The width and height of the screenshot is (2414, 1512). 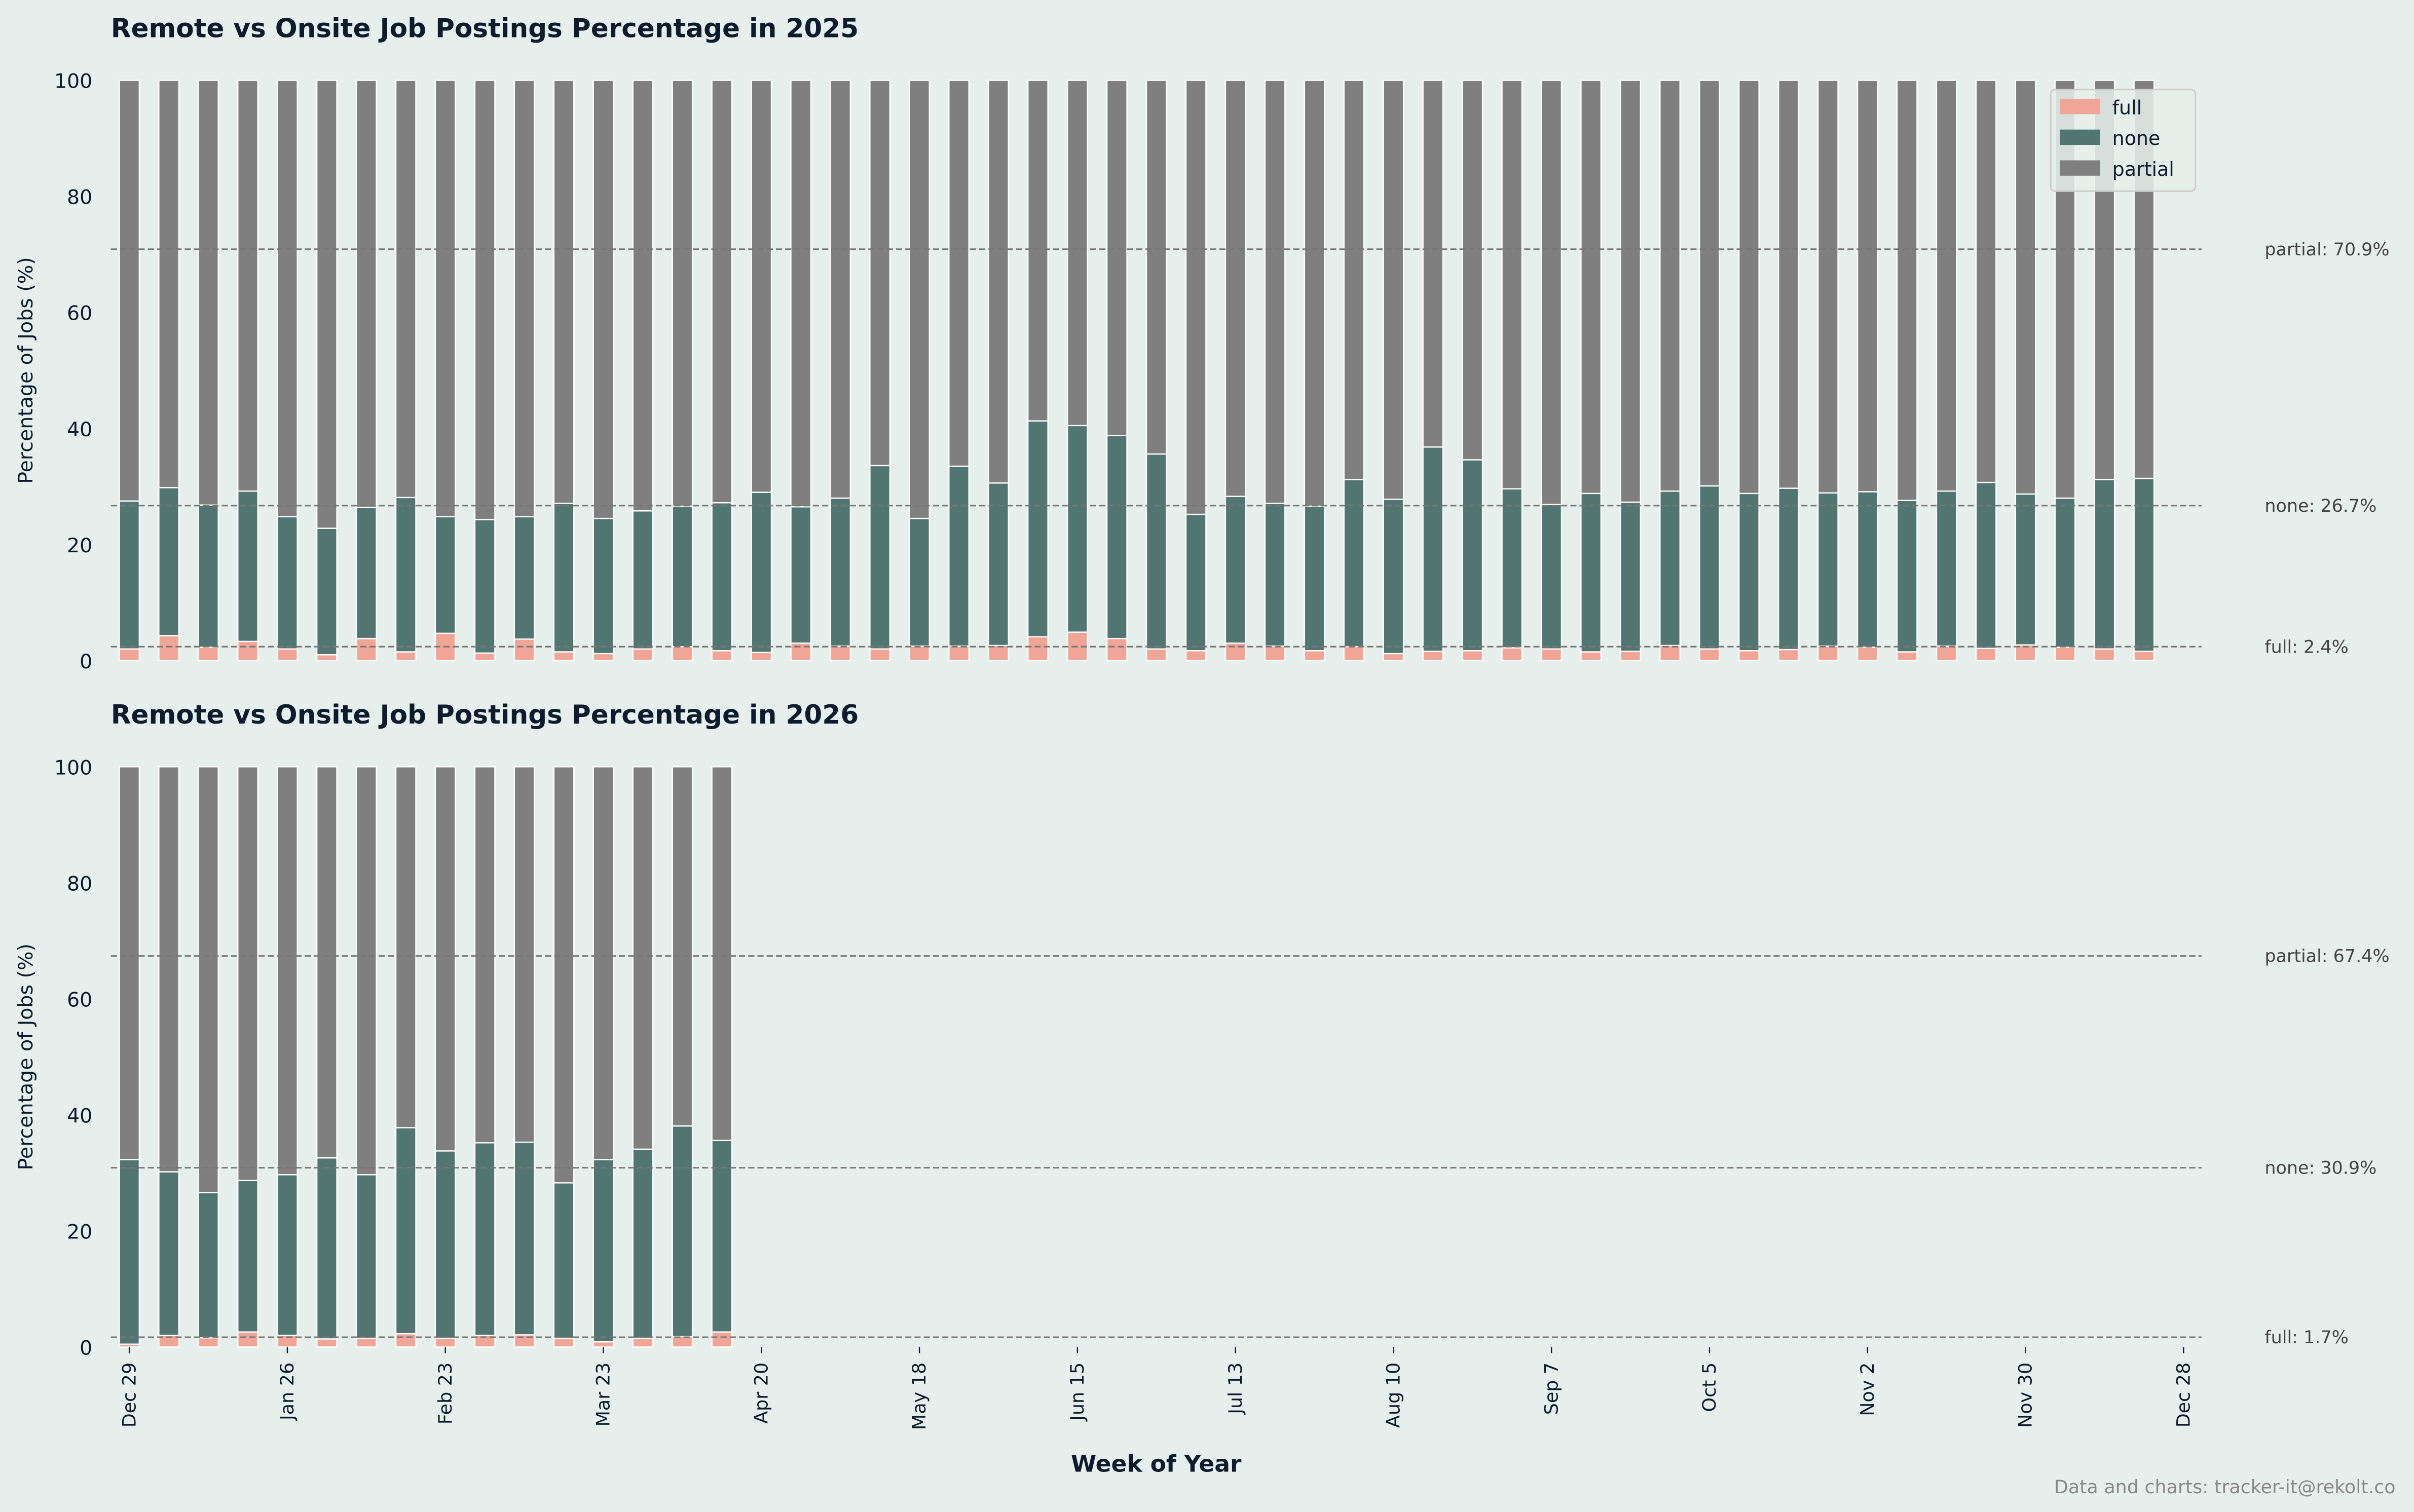 I want to click on x-tick-label: Nov 2, so click(x=1867, y=1389).